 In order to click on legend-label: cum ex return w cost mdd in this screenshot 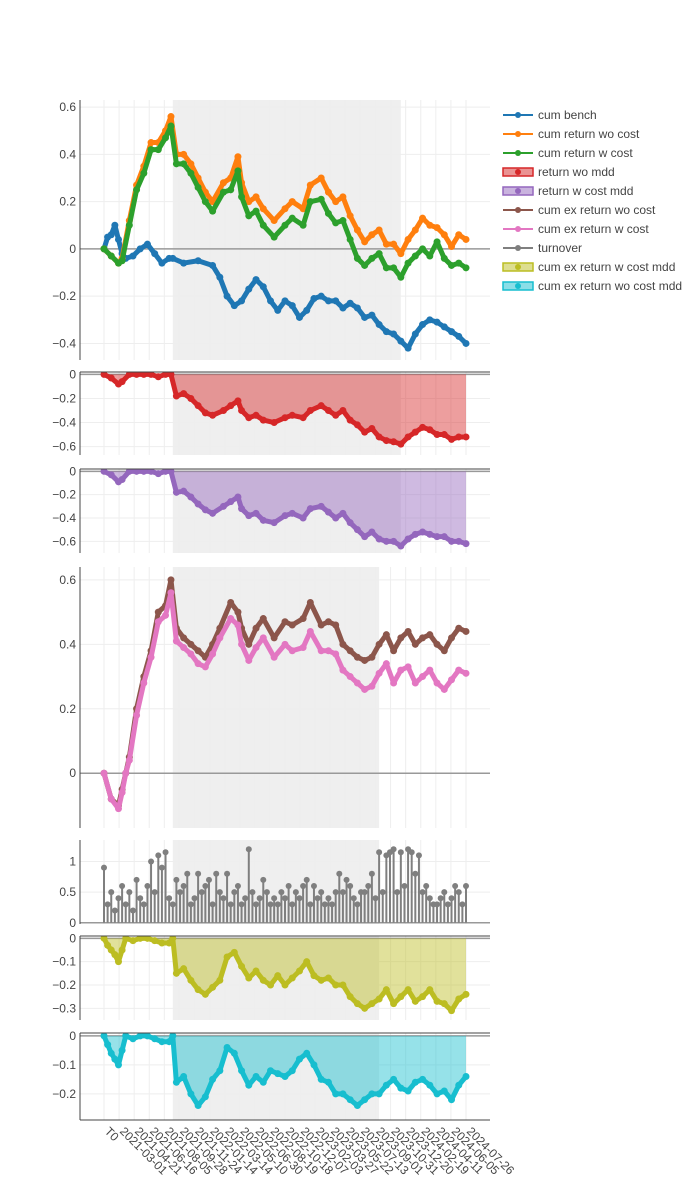, I will do `click(606, 267)`.